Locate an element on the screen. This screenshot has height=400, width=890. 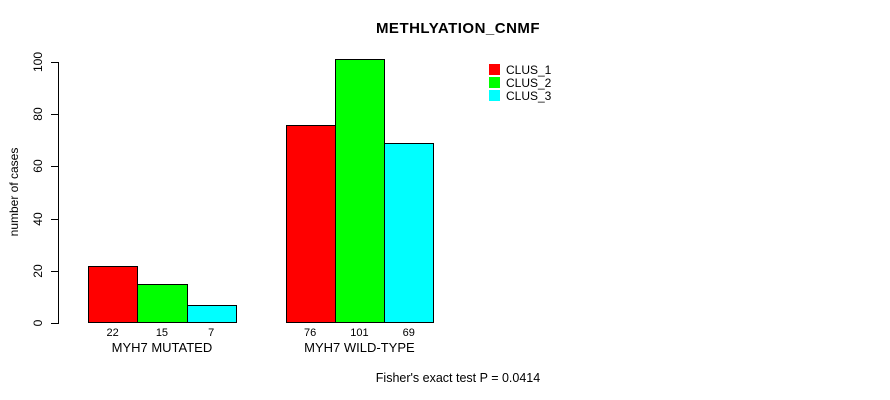
y-axis-tick-label: 40 is located at coordinates (38, 218).